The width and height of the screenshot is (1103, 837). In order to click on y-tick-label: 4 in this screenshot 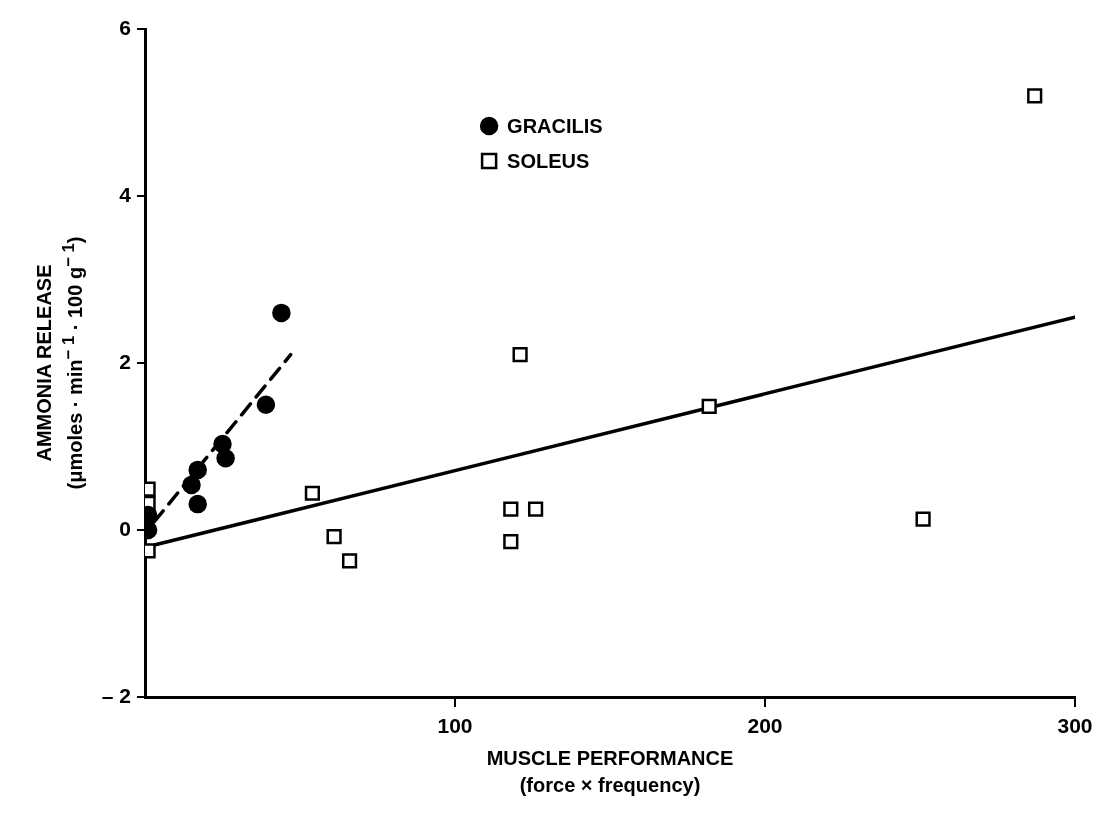, I will do `click(125, 194)`.